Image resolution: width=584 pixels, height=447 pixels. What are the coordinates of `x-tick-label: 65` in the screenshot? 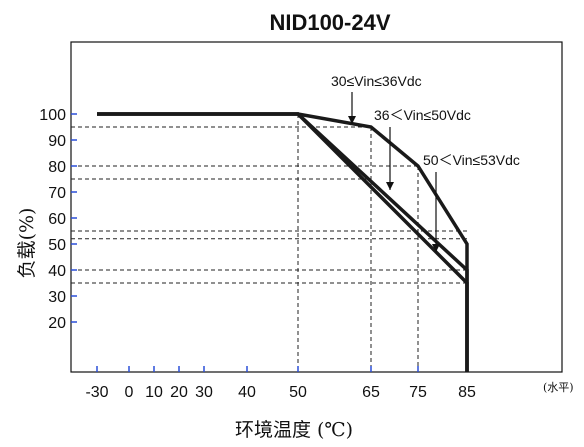 It's located at (371, 392).